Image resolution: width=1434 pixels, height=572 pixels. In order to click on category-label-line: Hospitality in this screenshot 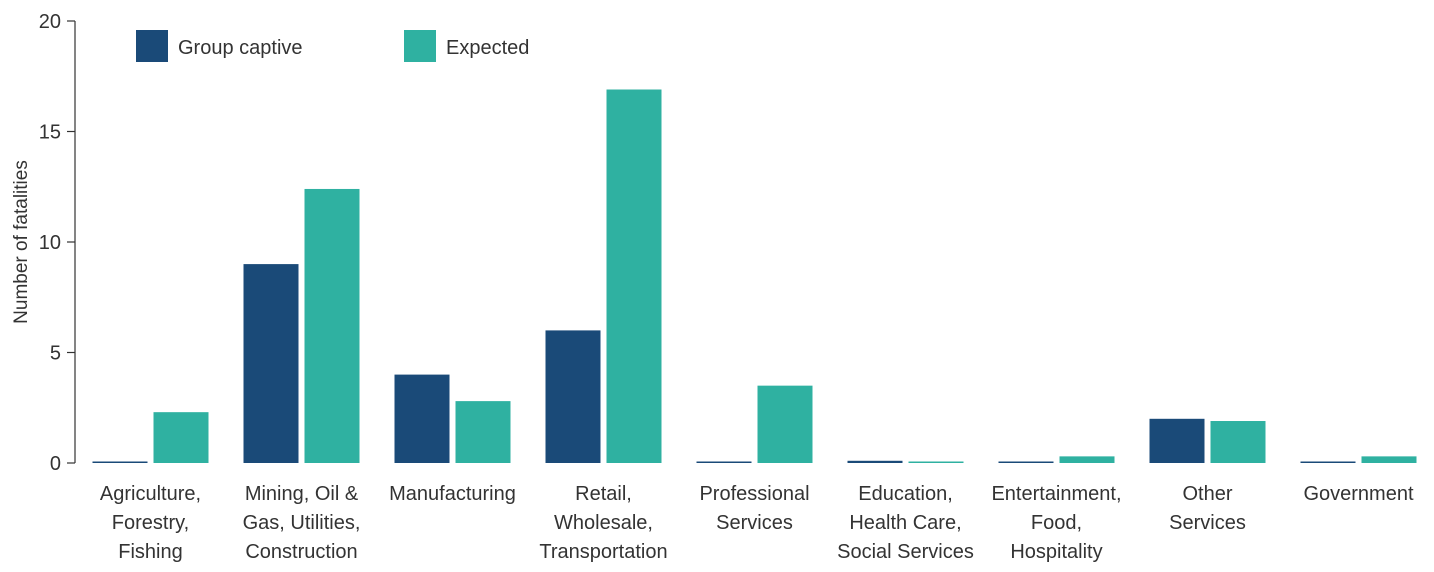, I will do `click(1056, 552)`.